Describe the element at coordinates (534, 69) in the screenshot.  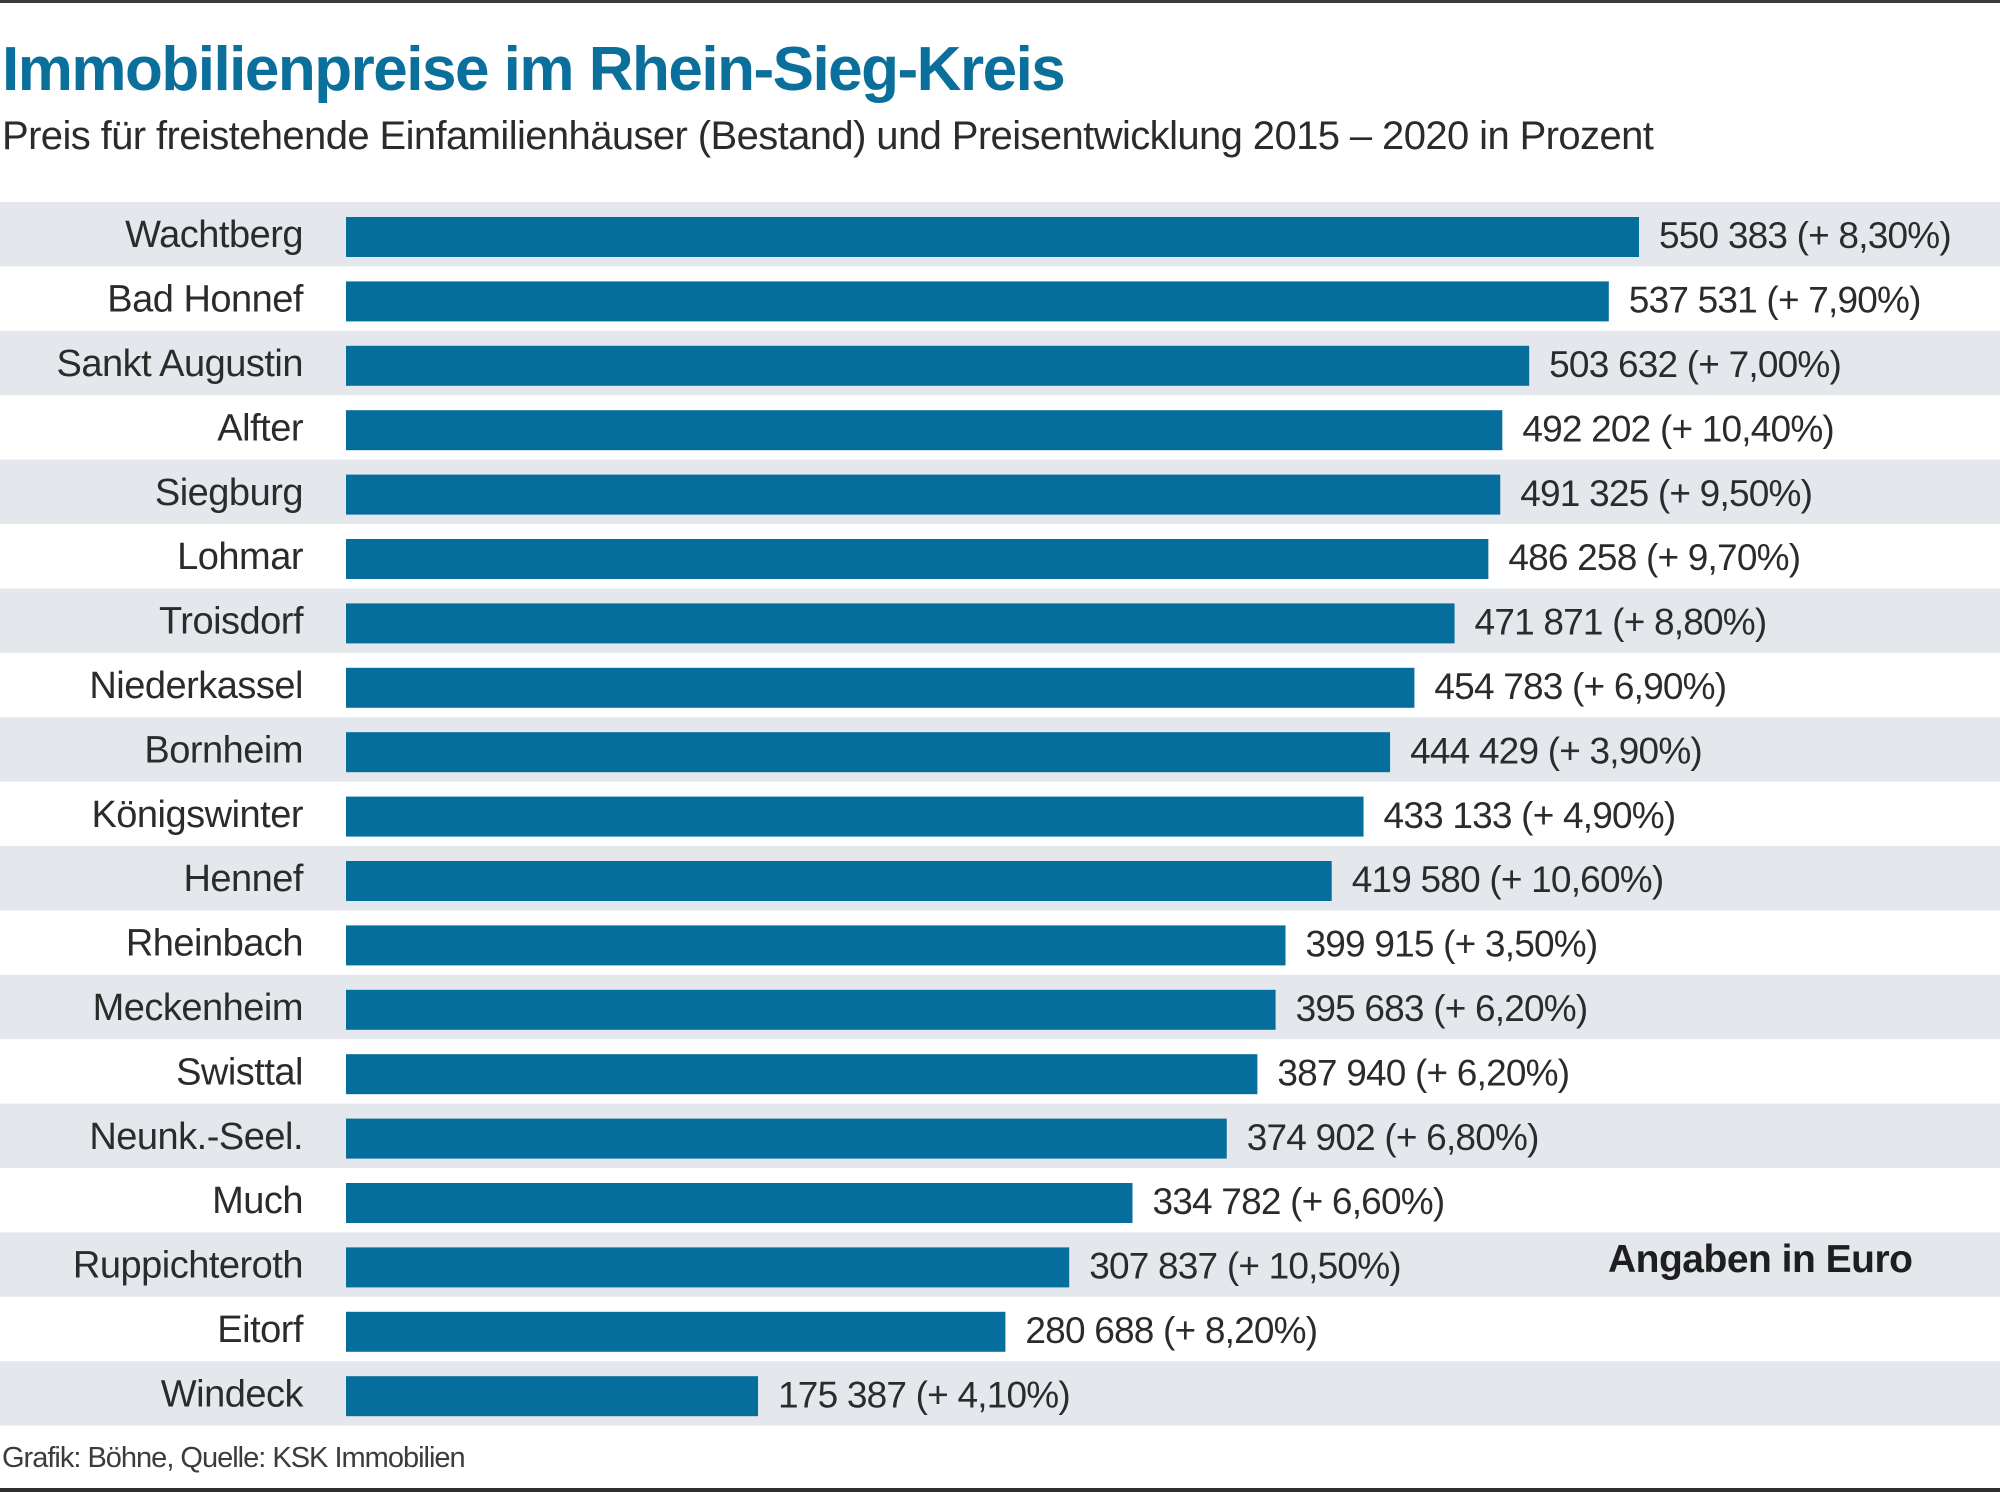
I see `chart-title: Immobilienpreise im Rhein-Sieg-Kreis` at that location.